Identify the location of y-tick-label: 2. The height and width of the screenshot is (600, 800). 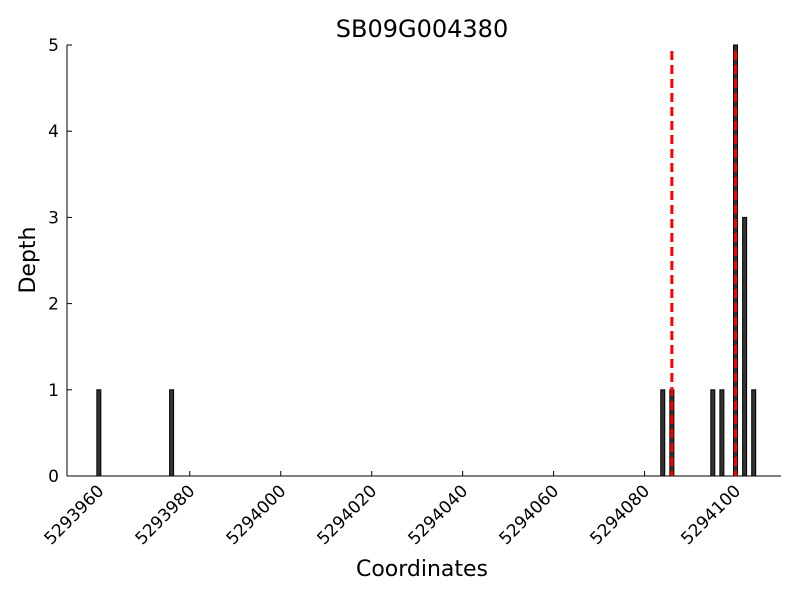
(53, 305).